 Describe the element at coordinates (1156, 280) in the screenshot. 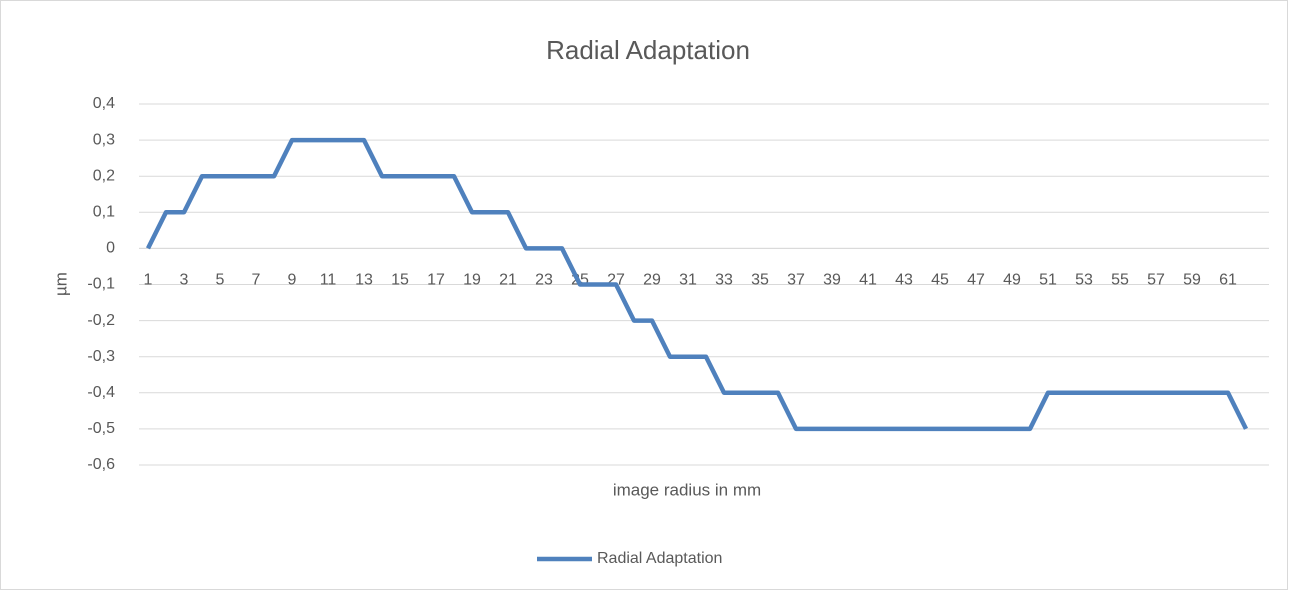

I see `x-tick-label: 57` at that location.